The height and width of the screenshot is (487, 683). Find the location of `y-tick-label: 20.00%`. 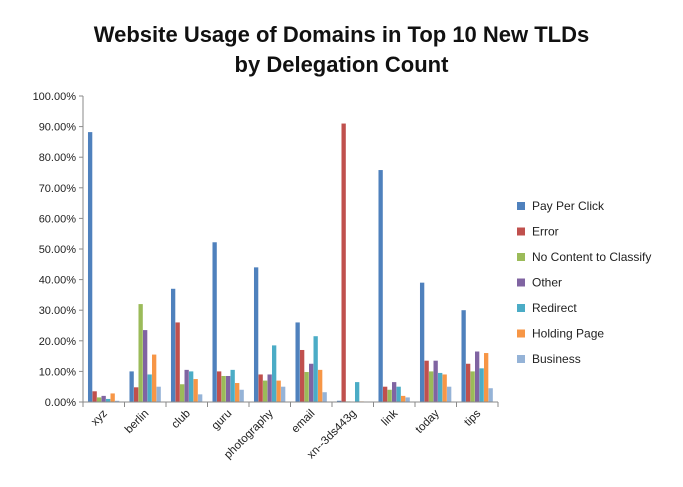

y-tick-label: 20.00% is located at coordinates (58, 342).